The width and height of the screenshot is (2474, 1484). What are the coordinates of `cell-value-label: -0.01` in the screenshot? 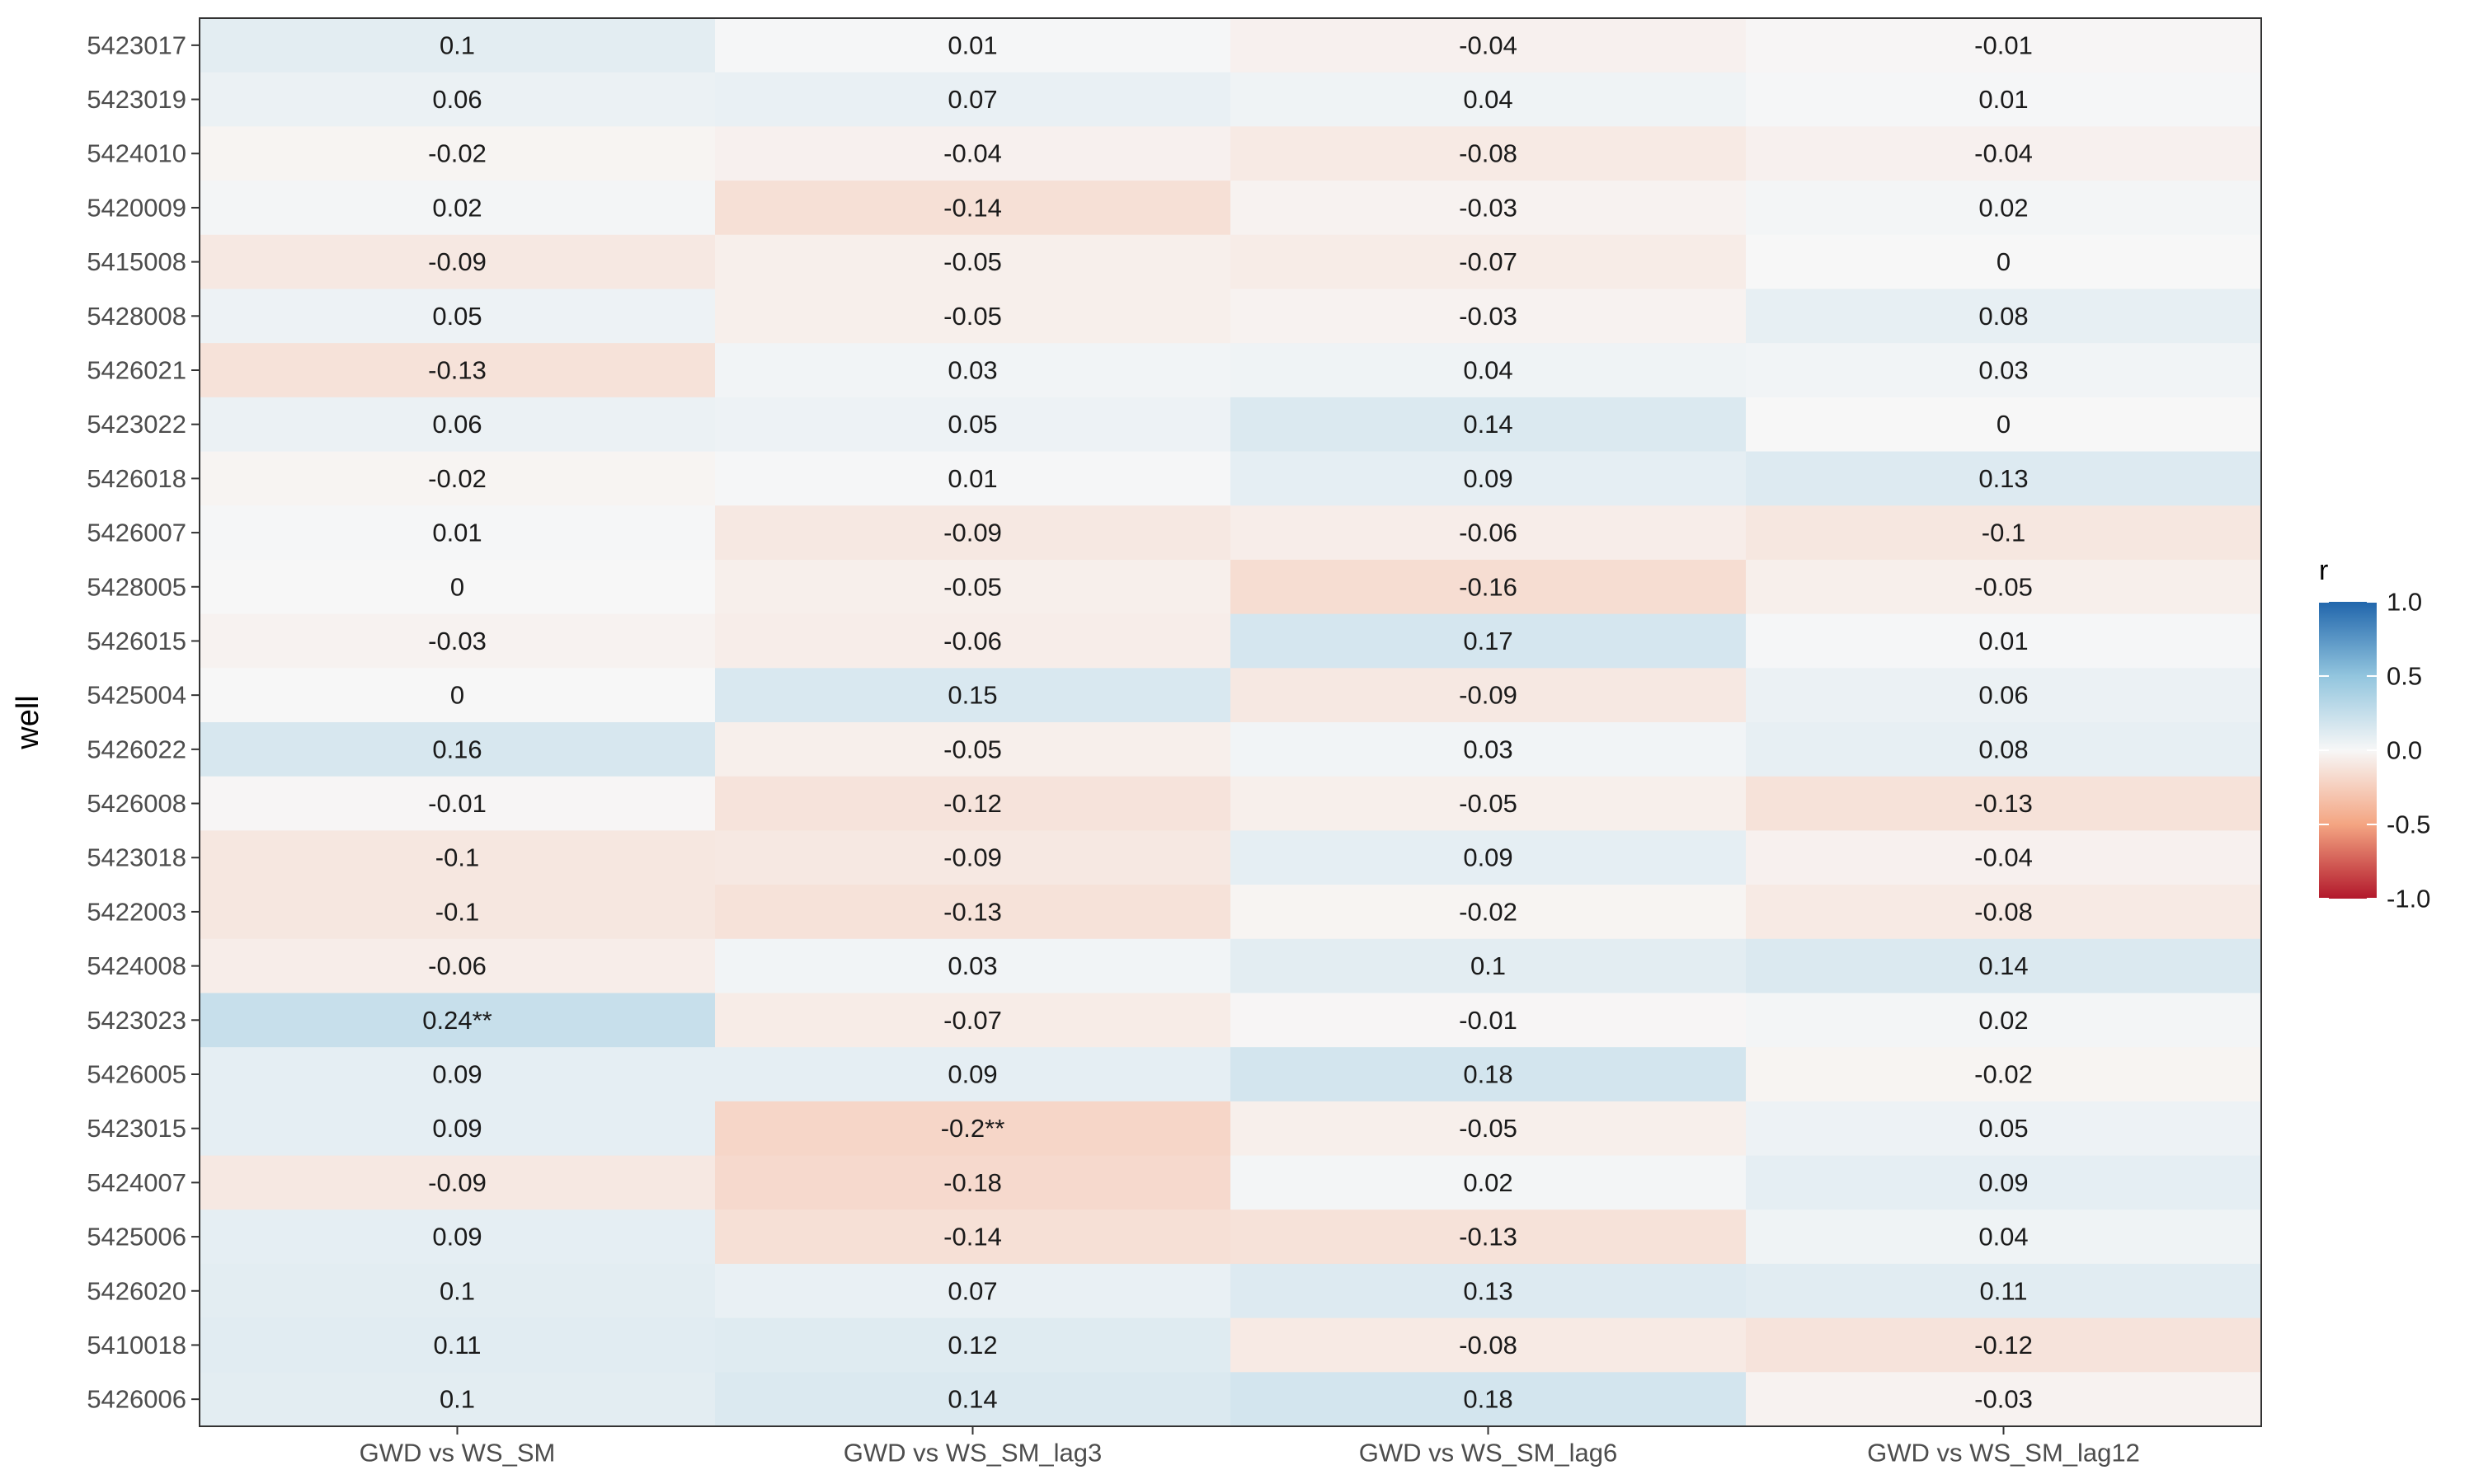 It's located at (2003, 45).